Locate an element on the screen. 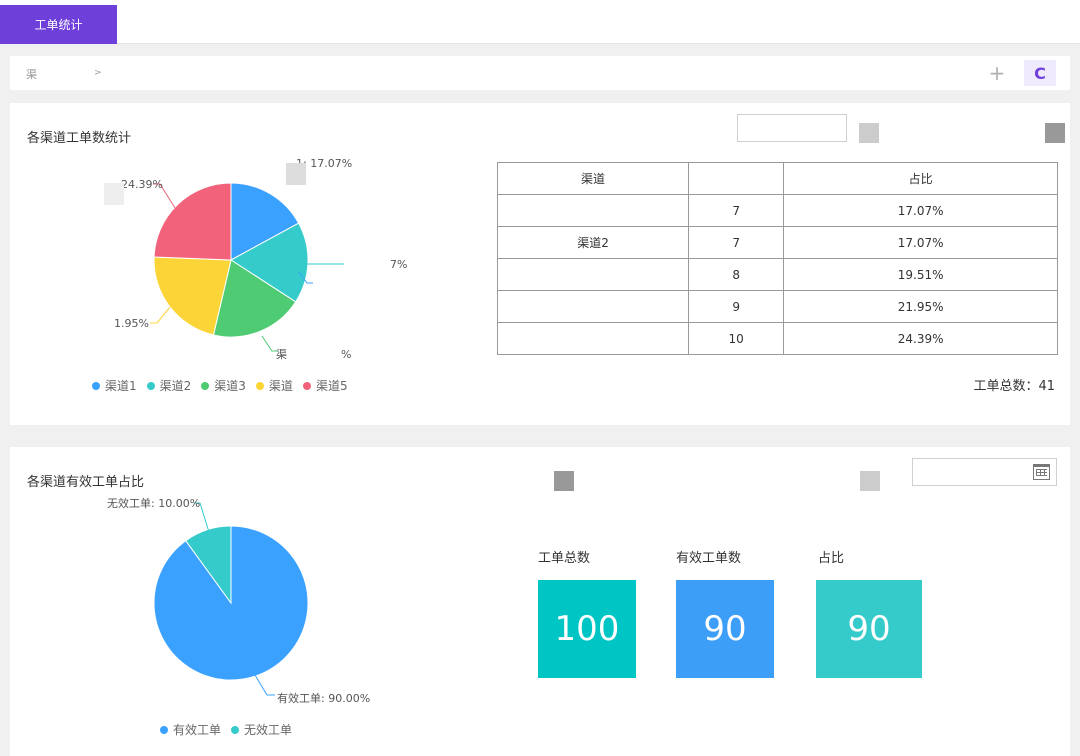  table-cell: 8 is located at coordinates (736, 274).